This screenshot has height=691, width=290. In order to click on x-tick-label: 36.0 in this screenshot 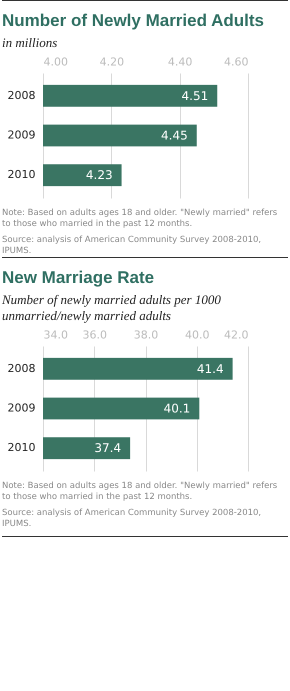, I will do `click(94, 335)`.